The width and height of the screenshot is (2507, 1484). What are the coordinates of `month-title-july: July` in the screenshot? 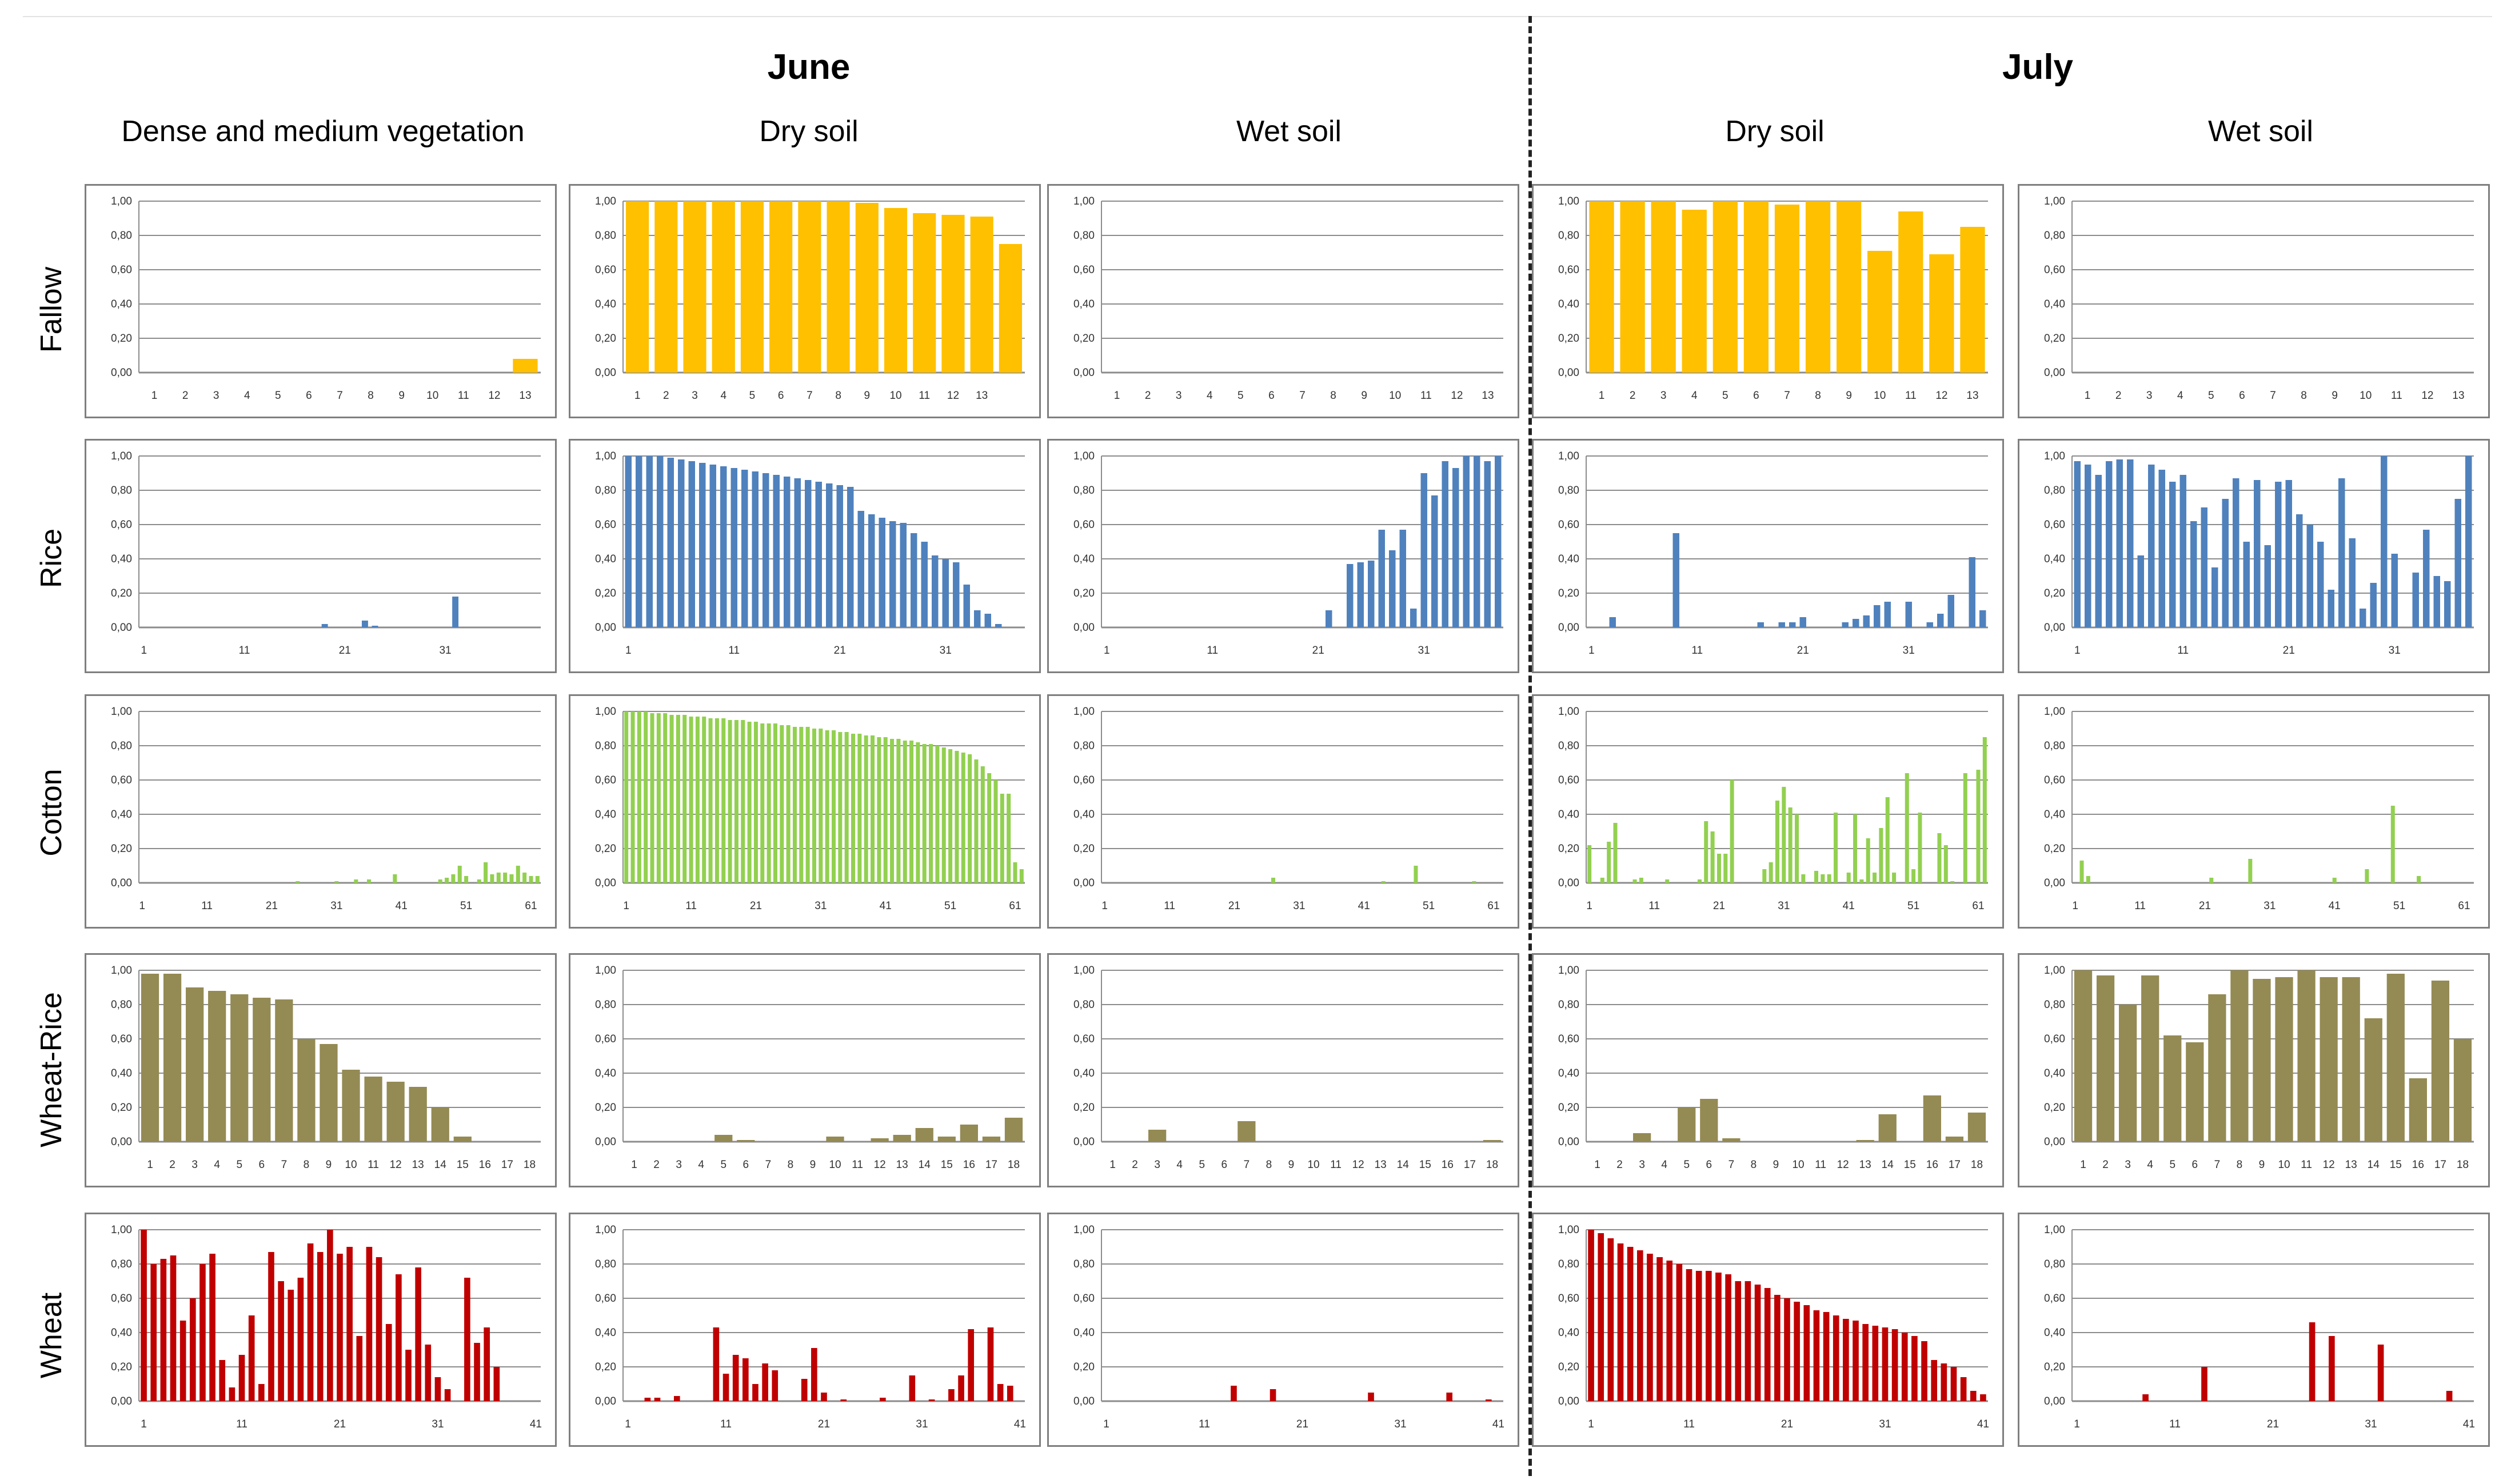 It's located at (2038, 67).